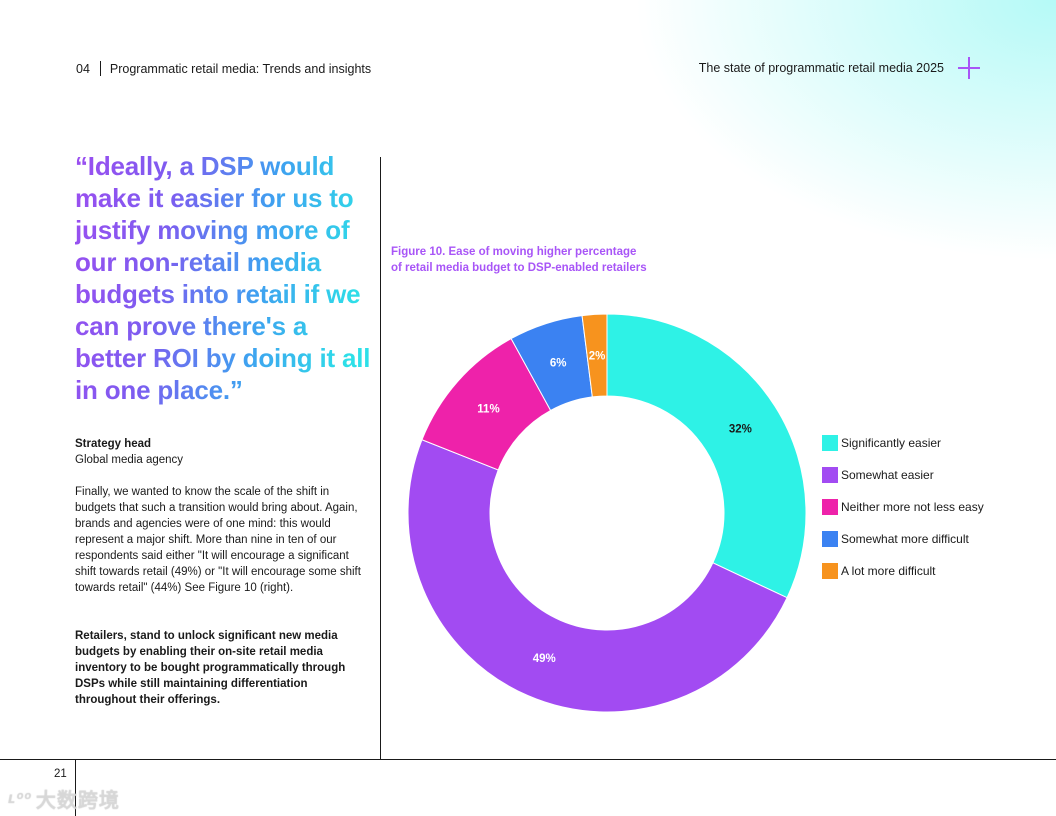  I want to click on column-divider, so click(380, 458).